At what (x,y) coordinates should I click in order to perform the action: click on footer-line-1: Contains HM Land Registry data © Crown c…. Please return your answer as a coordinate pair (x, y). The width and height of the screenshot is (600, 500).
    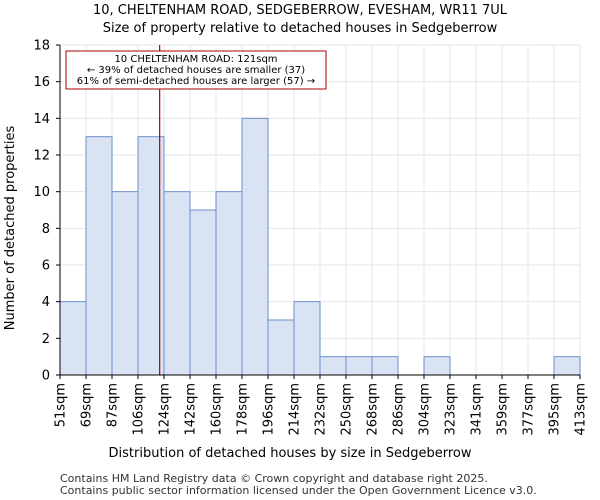
    Looking at the image, I should click on (274, 478).